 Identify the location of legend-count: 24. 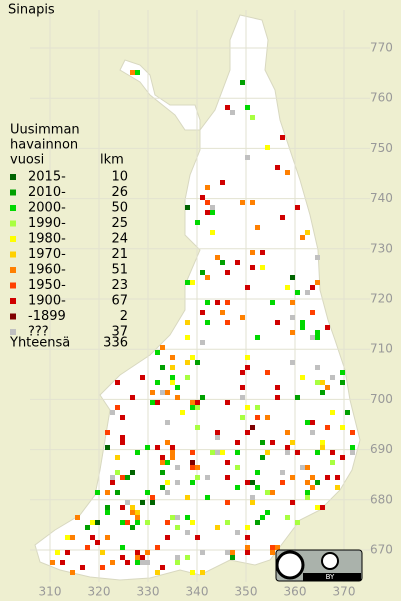
(119, 239).